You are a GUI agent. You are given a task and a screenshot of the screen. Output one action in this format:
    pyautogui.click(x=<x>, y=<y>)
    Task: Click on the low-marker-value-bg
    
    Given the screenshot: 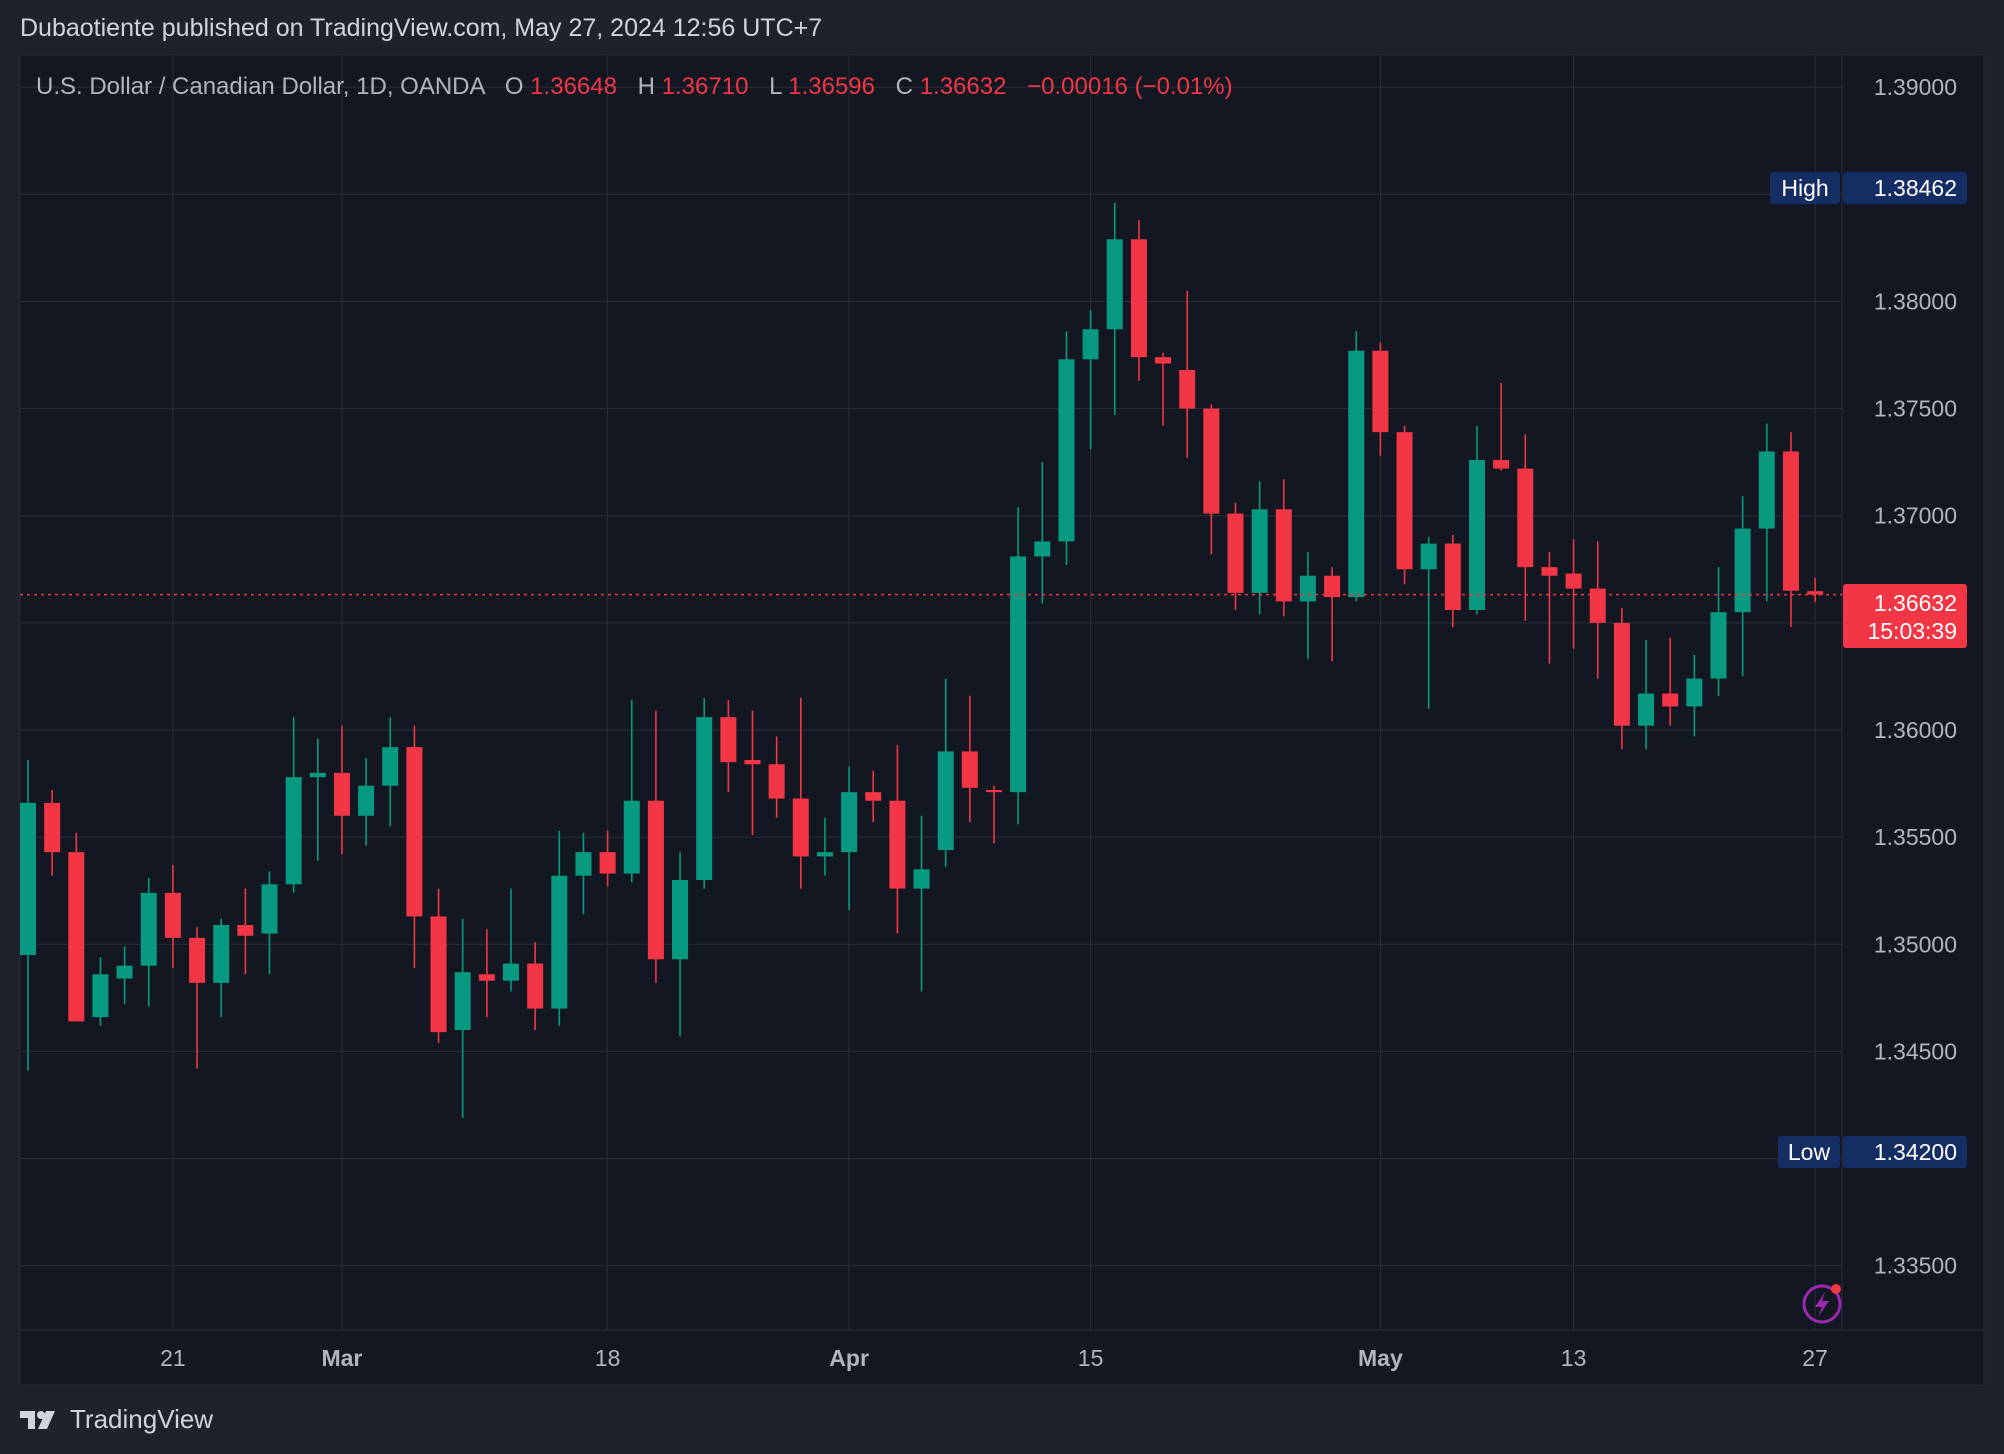 What is the action you would take?
    pyautogui.click(x=1905, y=1152)
    